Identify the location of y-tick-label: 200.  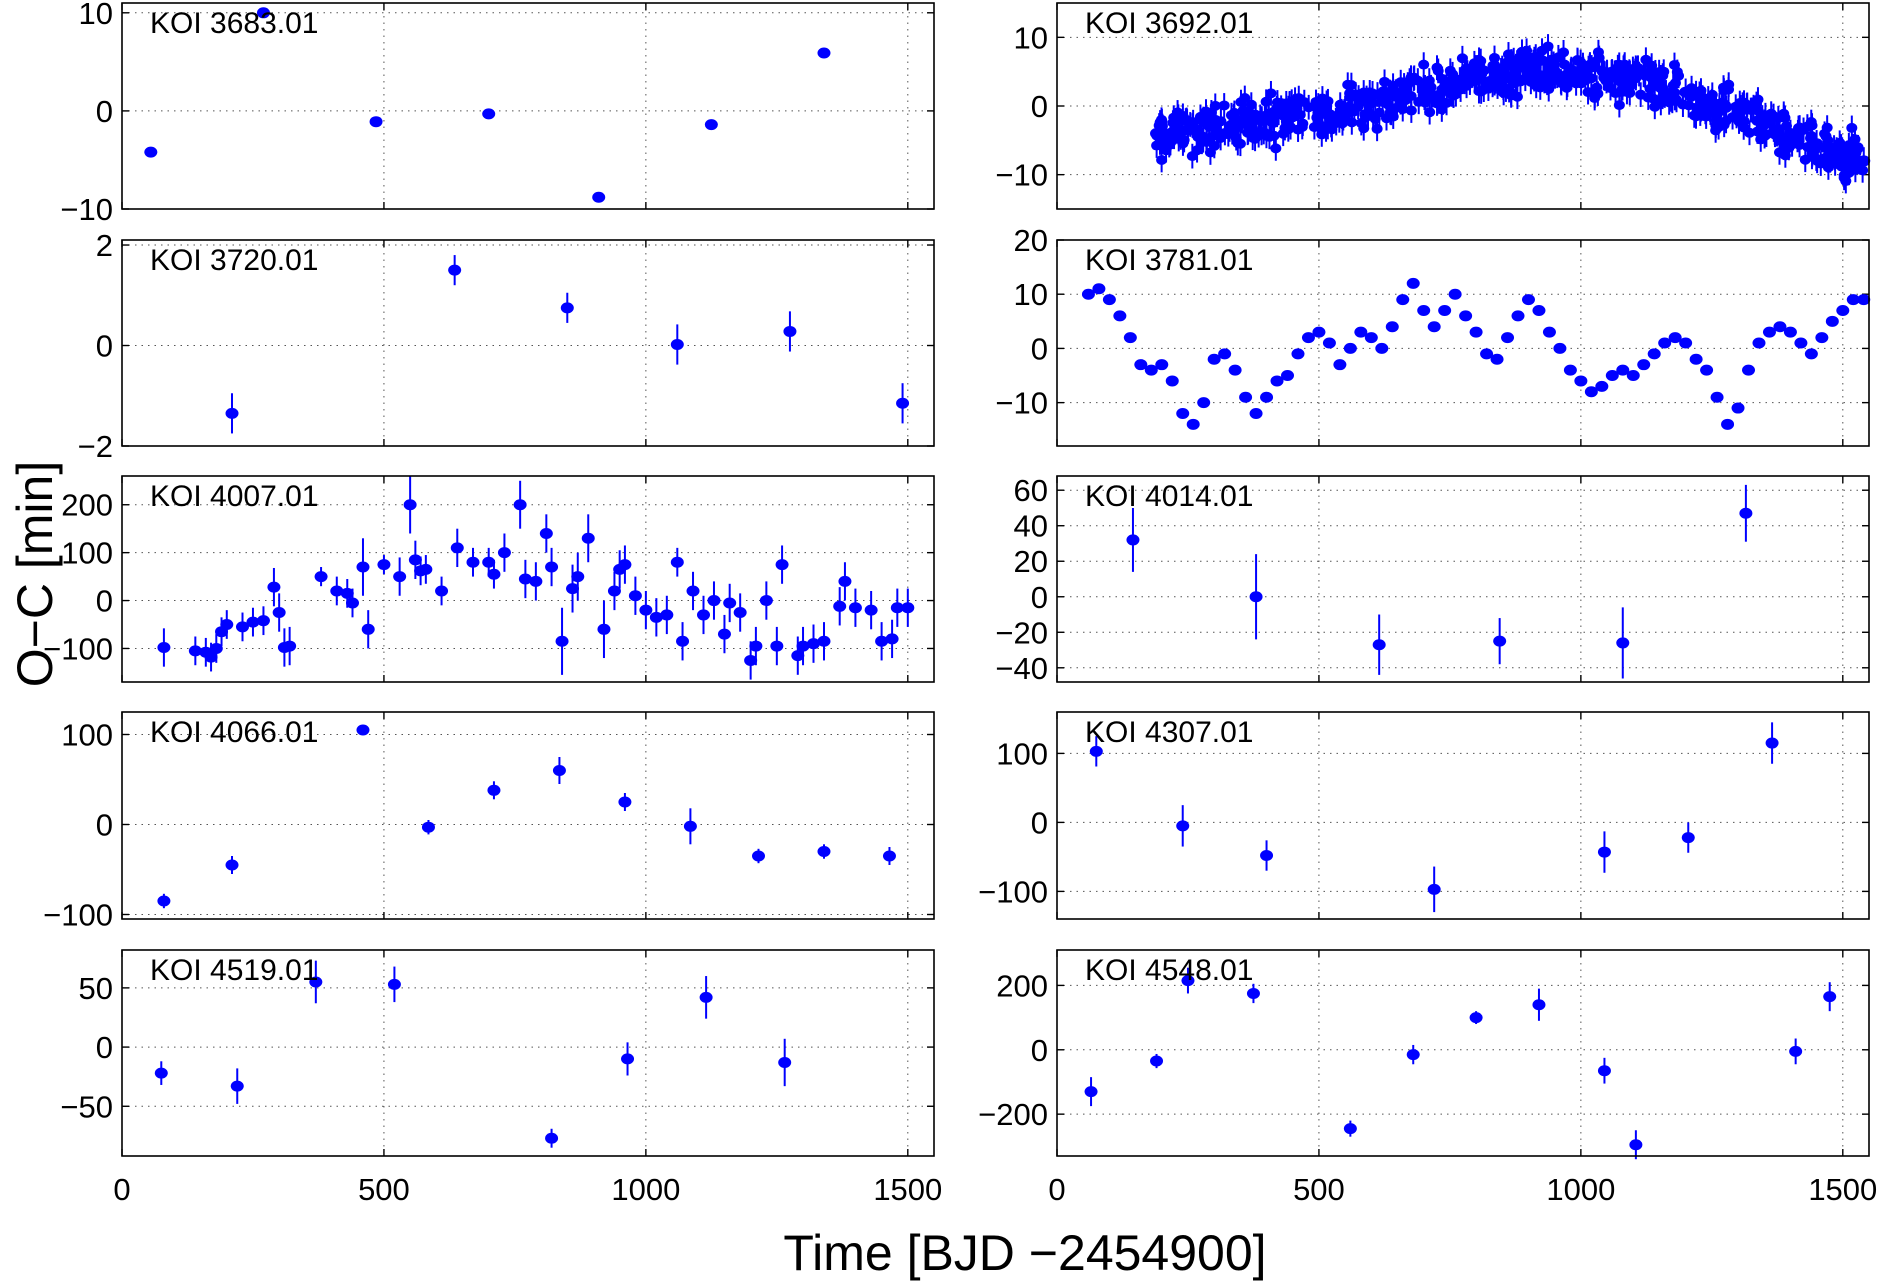
(87, 505).